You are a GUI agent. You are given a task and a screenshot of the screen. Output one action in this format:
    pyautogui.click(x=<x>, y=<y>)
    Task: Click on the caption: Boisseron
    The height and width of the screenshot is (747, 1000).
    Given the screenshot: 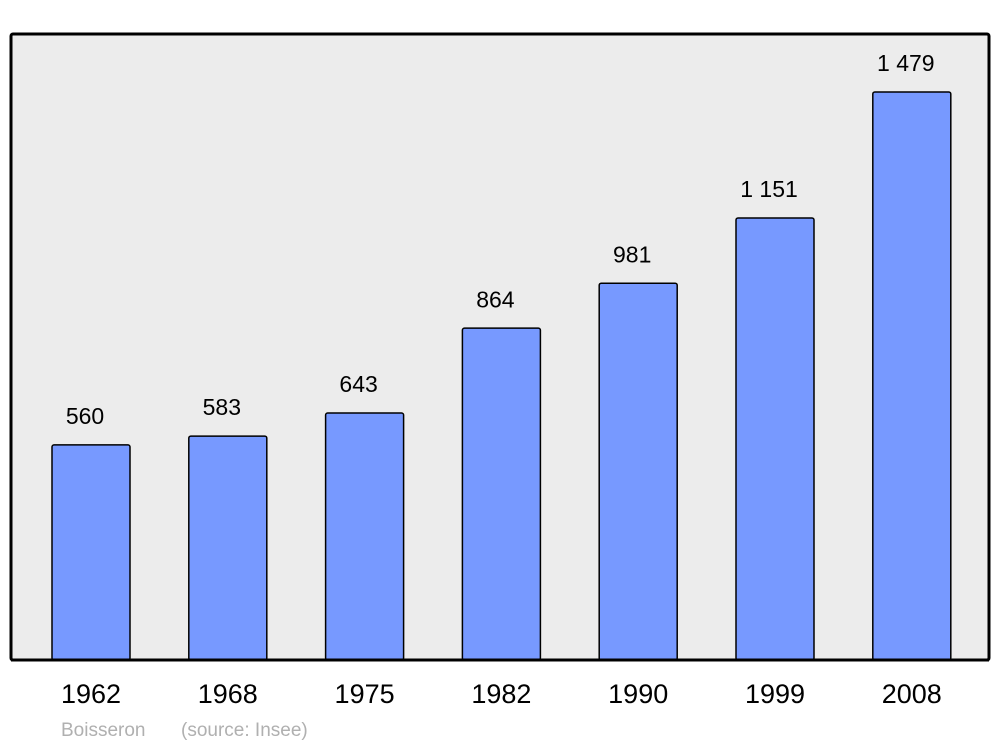 What is the action you would take?
    pyautogui.click(x=103, y=730)
    